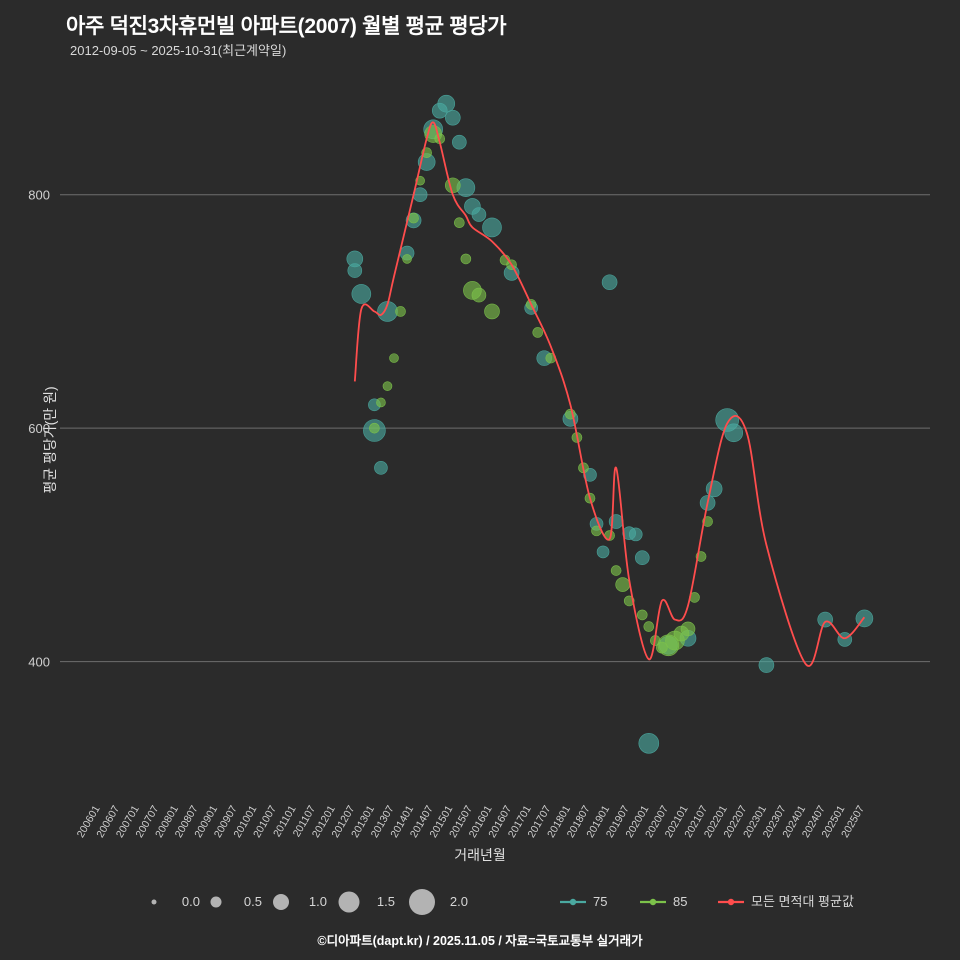  What do you see at coordinates (39, 428) in the screenshot?
I see `y-axis-tick: 600` at bounding box center [39, 428].